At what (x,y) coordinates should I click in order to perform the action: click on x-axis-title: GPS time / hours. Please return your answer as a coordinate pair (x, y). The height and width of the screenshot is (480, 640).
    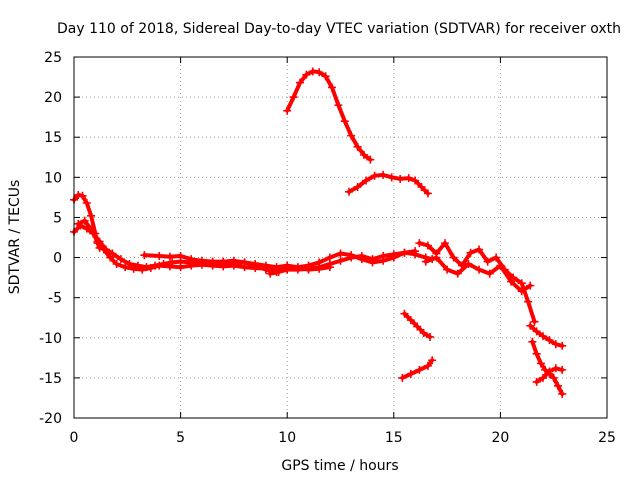
    Looking at the image, I should click on (339, 466).